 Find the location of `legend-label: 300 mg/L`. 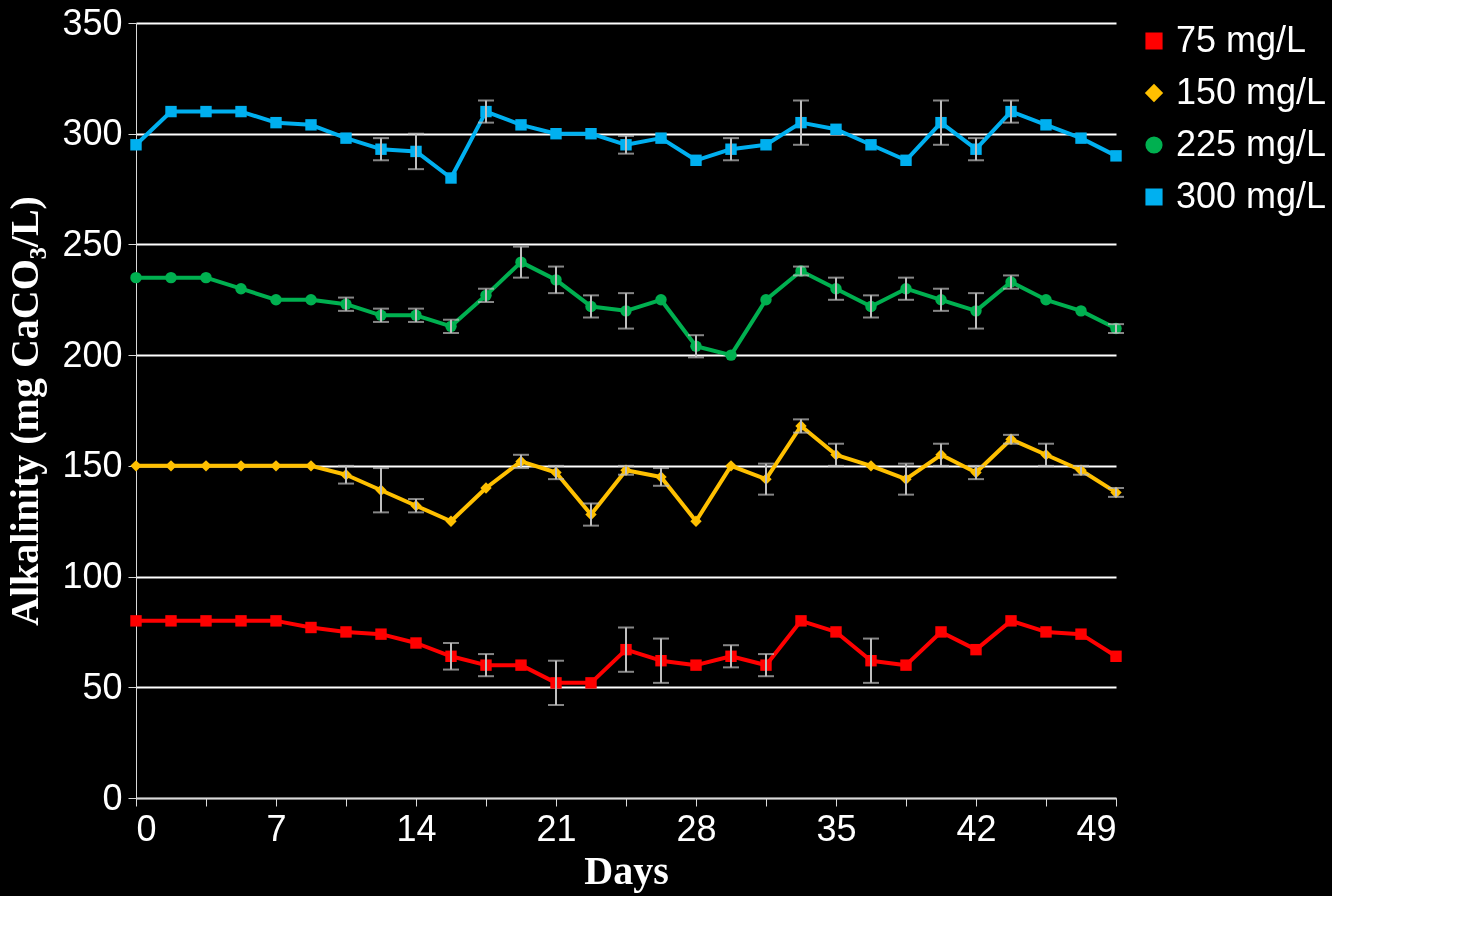

legend-label: 300 mg/L is located at coordinates (1251, 195).